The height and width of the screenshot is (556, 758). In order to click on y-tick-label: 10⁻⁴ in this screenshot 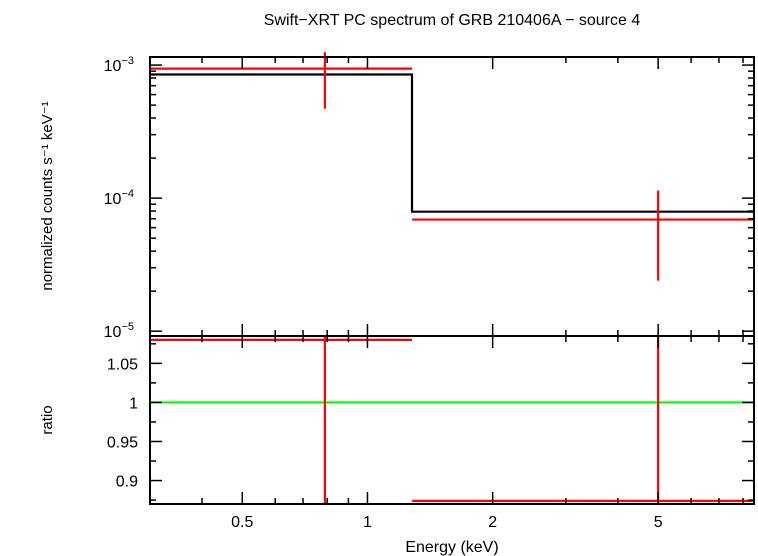, I will do `click(119, 198)`.